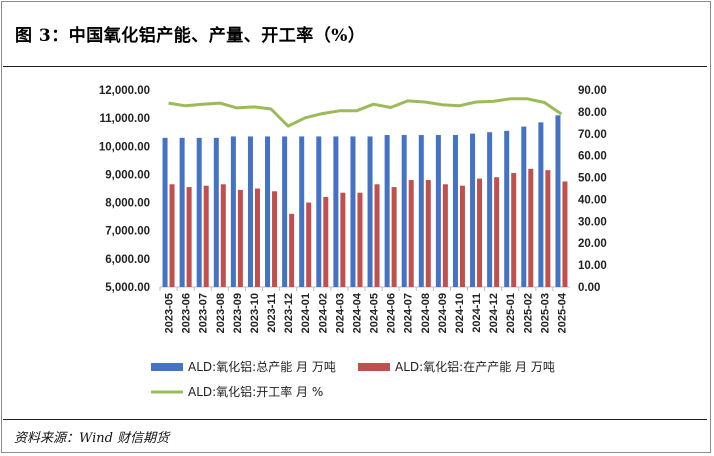 The image size is (714, 456). What do you see at coordinates (545, 313) in the screenshot?
I see `x-tick-label: 2025-03` at bounding box center [545, 313].